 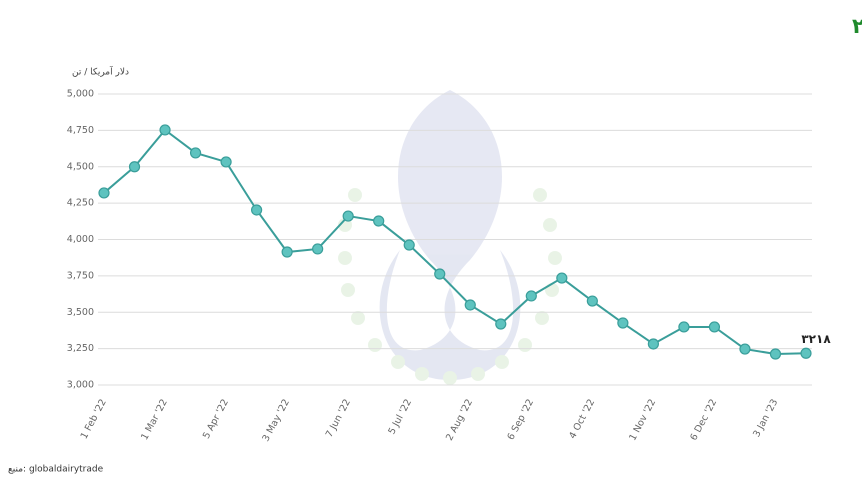 What do you see at coordinates (80, 385) in the screenshot?
I see `y-tick-label: 3,000` at bounding box center [80, 385].